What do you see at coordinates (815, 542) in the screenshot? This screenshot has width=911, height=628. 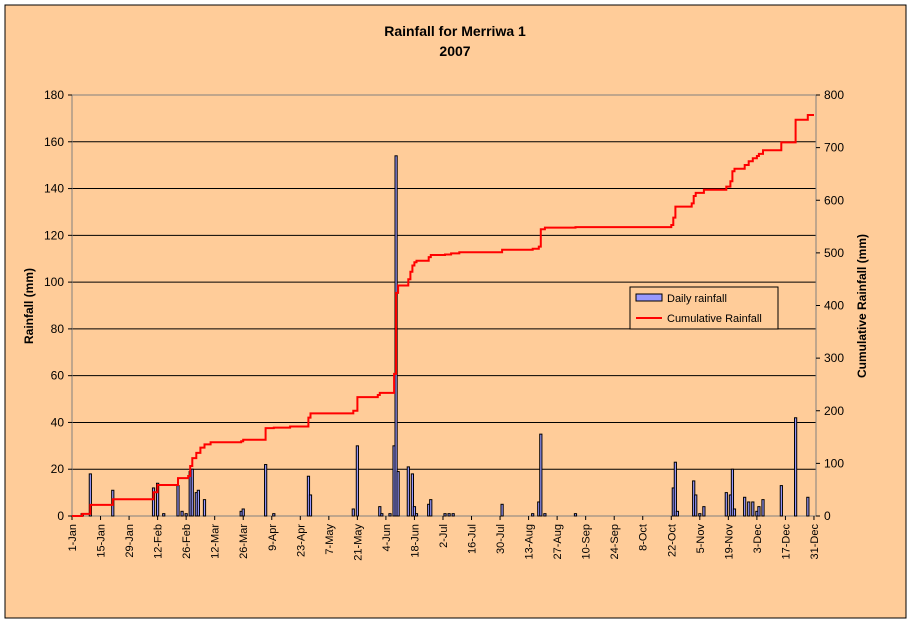 I see `x-tick-label: 31-Dec` at bounding box center [815, 542].